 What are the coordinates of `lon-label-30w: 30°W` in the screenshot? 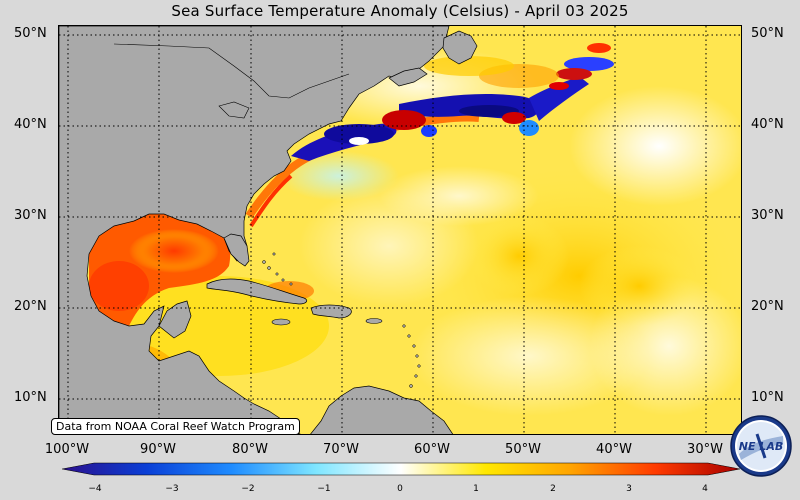 It's located at (705, 449).